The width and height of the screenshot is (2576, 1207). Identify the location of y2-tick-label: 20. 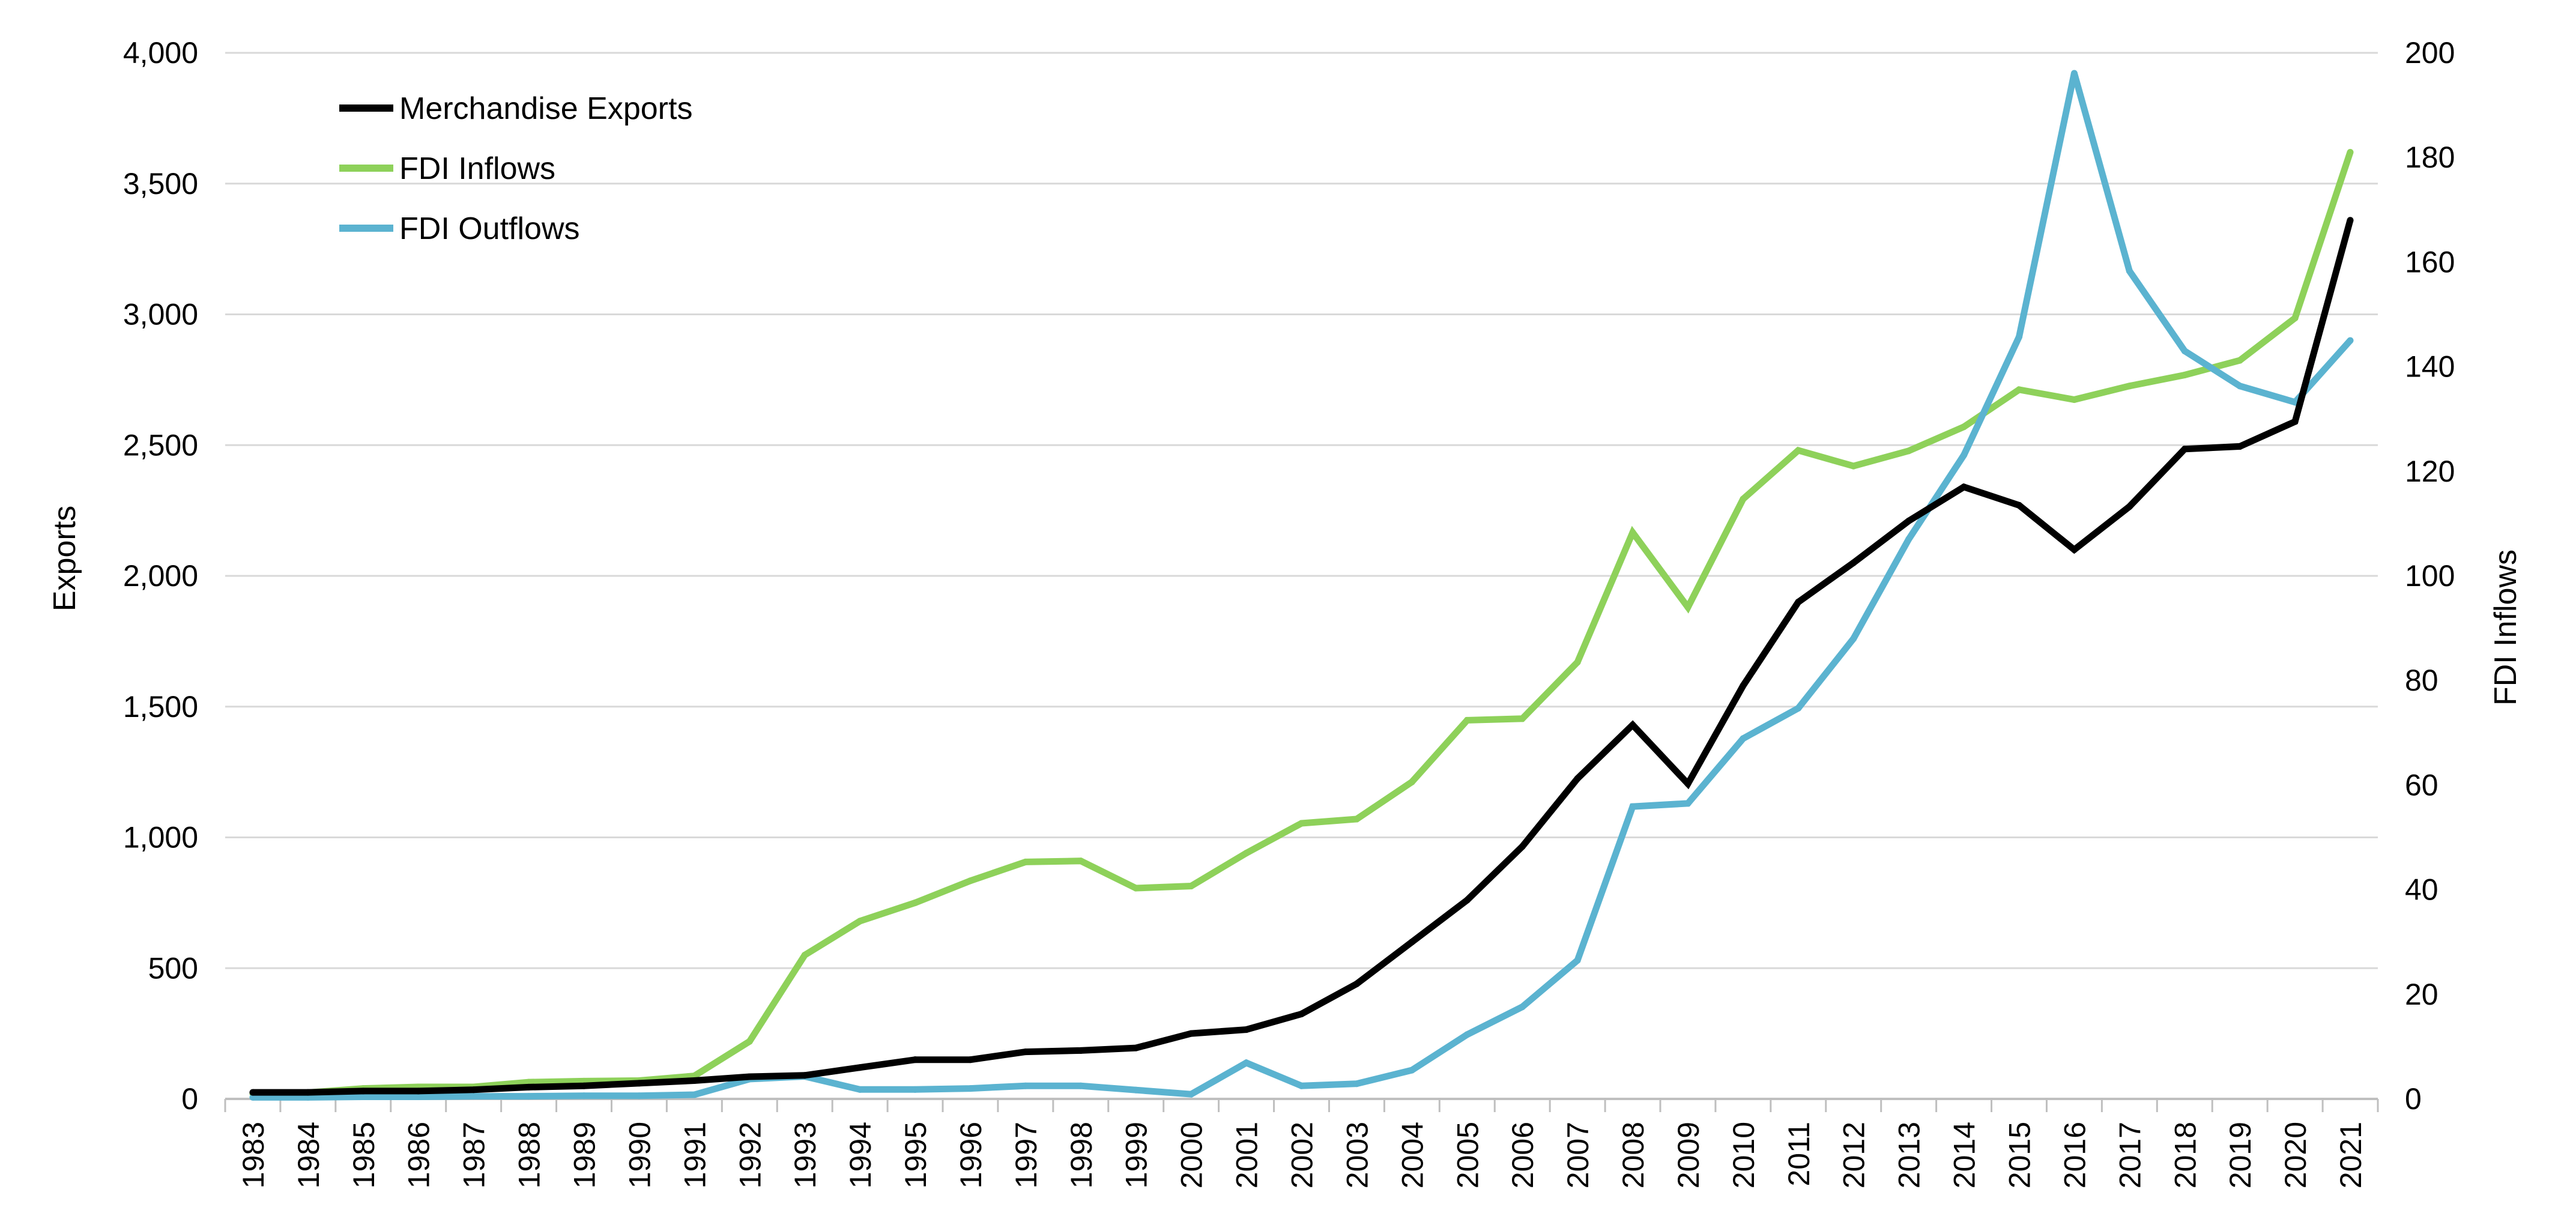
(2421, 994).